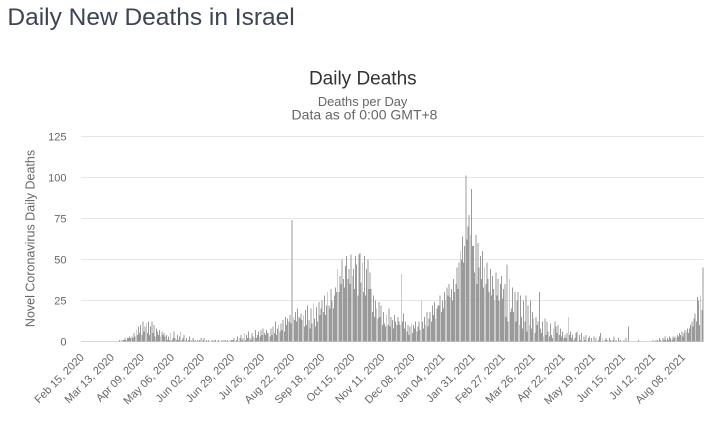 The height and width of the screenshot is (423, 712). Describe the element at coordinates (63, 342) in the screenshot. I see `svg-text: 0` at that location.